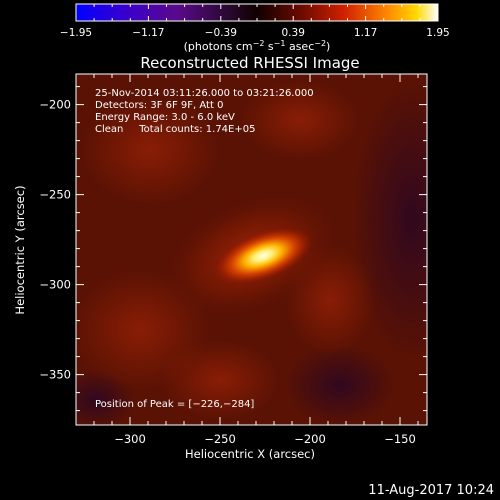  What do you see at coordinates (249, 63) in the screenshot?
I see `chart-title: Reconstructed RHESSI Image` at bounding box center [249, 63].